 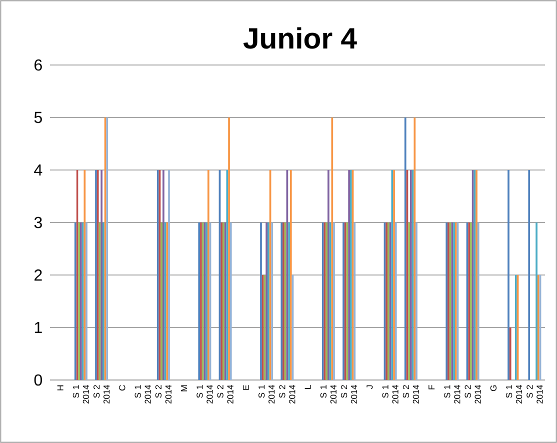 I want to click on y-tick-label: 6, so click(x=38, y=65).